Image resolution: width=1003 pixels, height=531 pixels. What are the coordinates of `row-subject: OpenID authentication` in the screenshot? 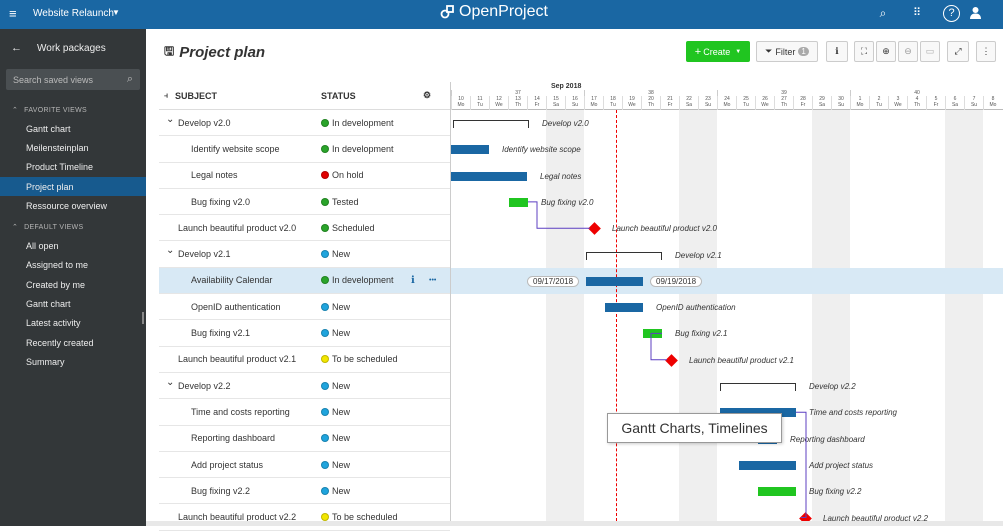 It's located at (236, 306).